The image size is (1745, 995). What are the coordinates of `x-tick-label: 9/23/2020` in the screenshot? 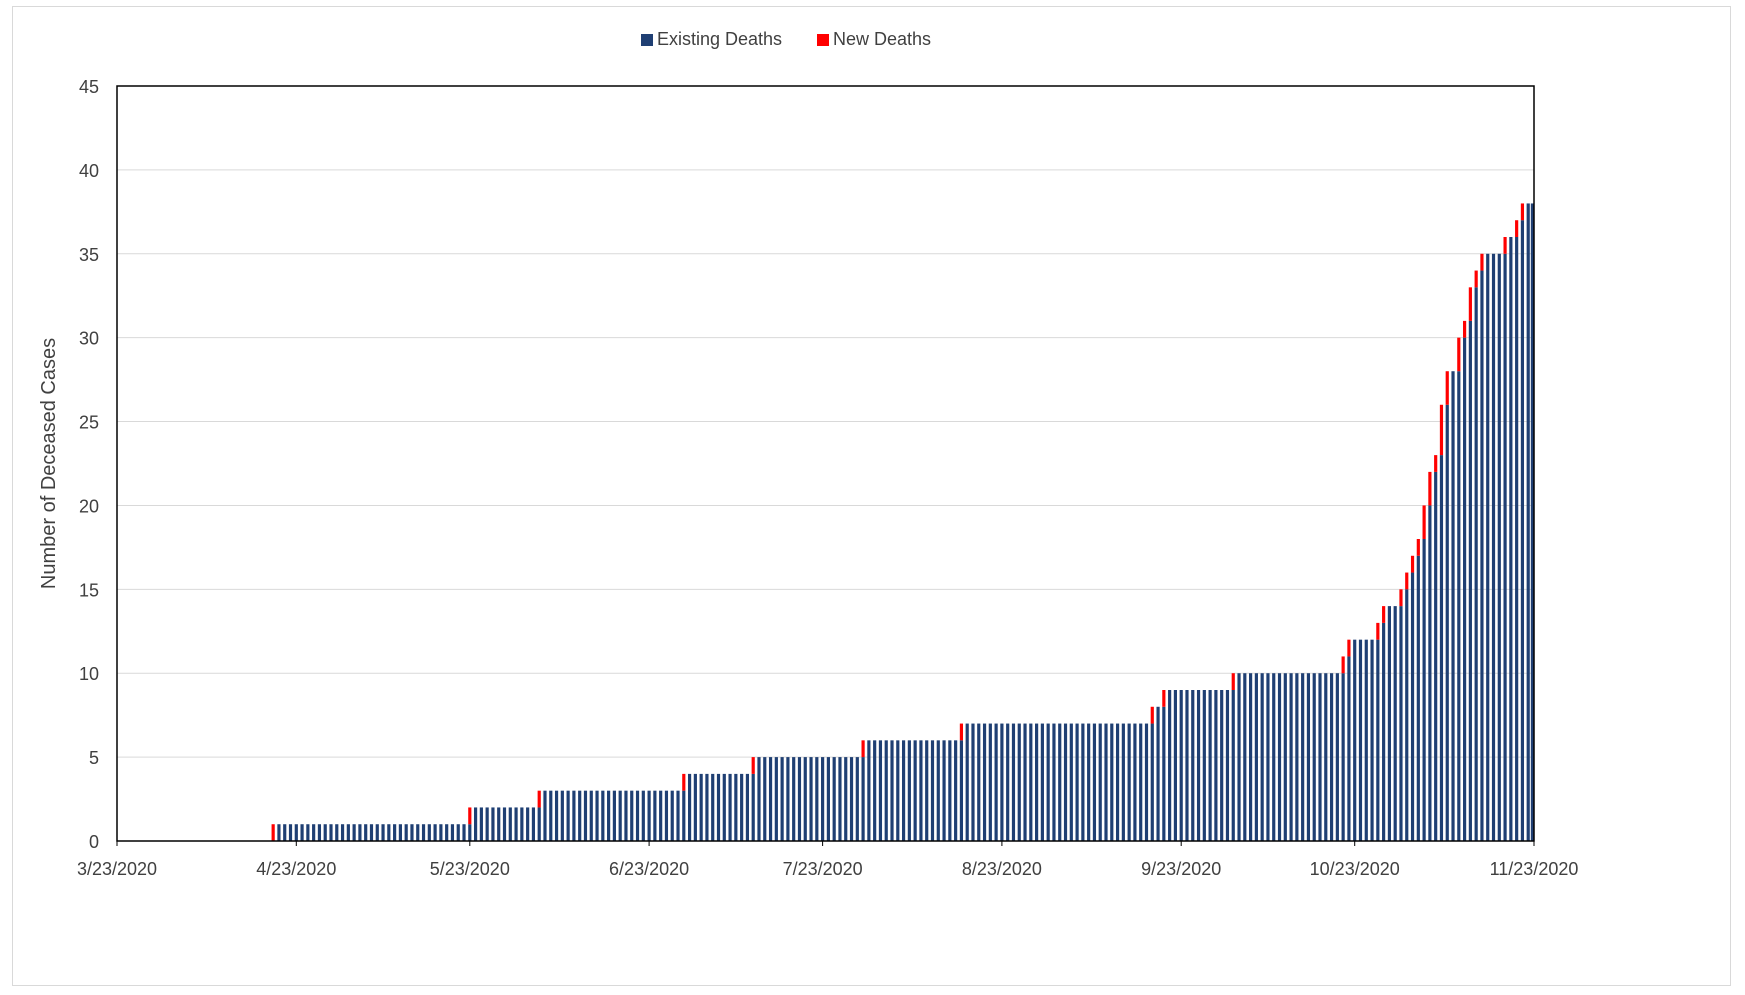 It's located at (1181, 869).